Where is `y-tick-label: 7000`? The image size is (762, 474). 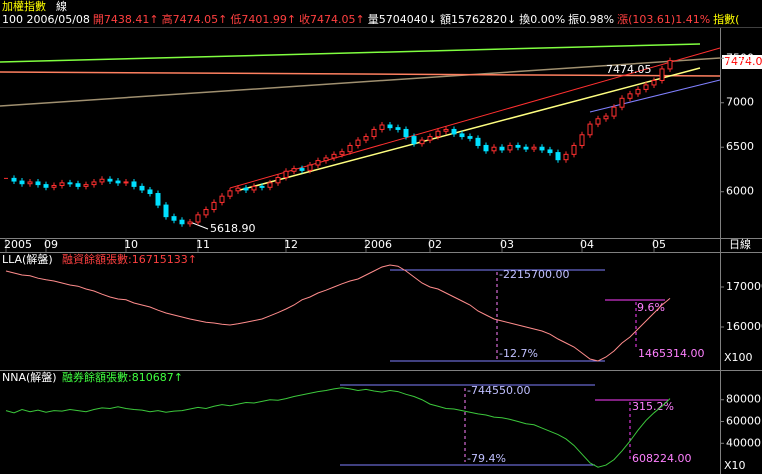
y-tick-label: 7000 is located at coordinates (740, 102).